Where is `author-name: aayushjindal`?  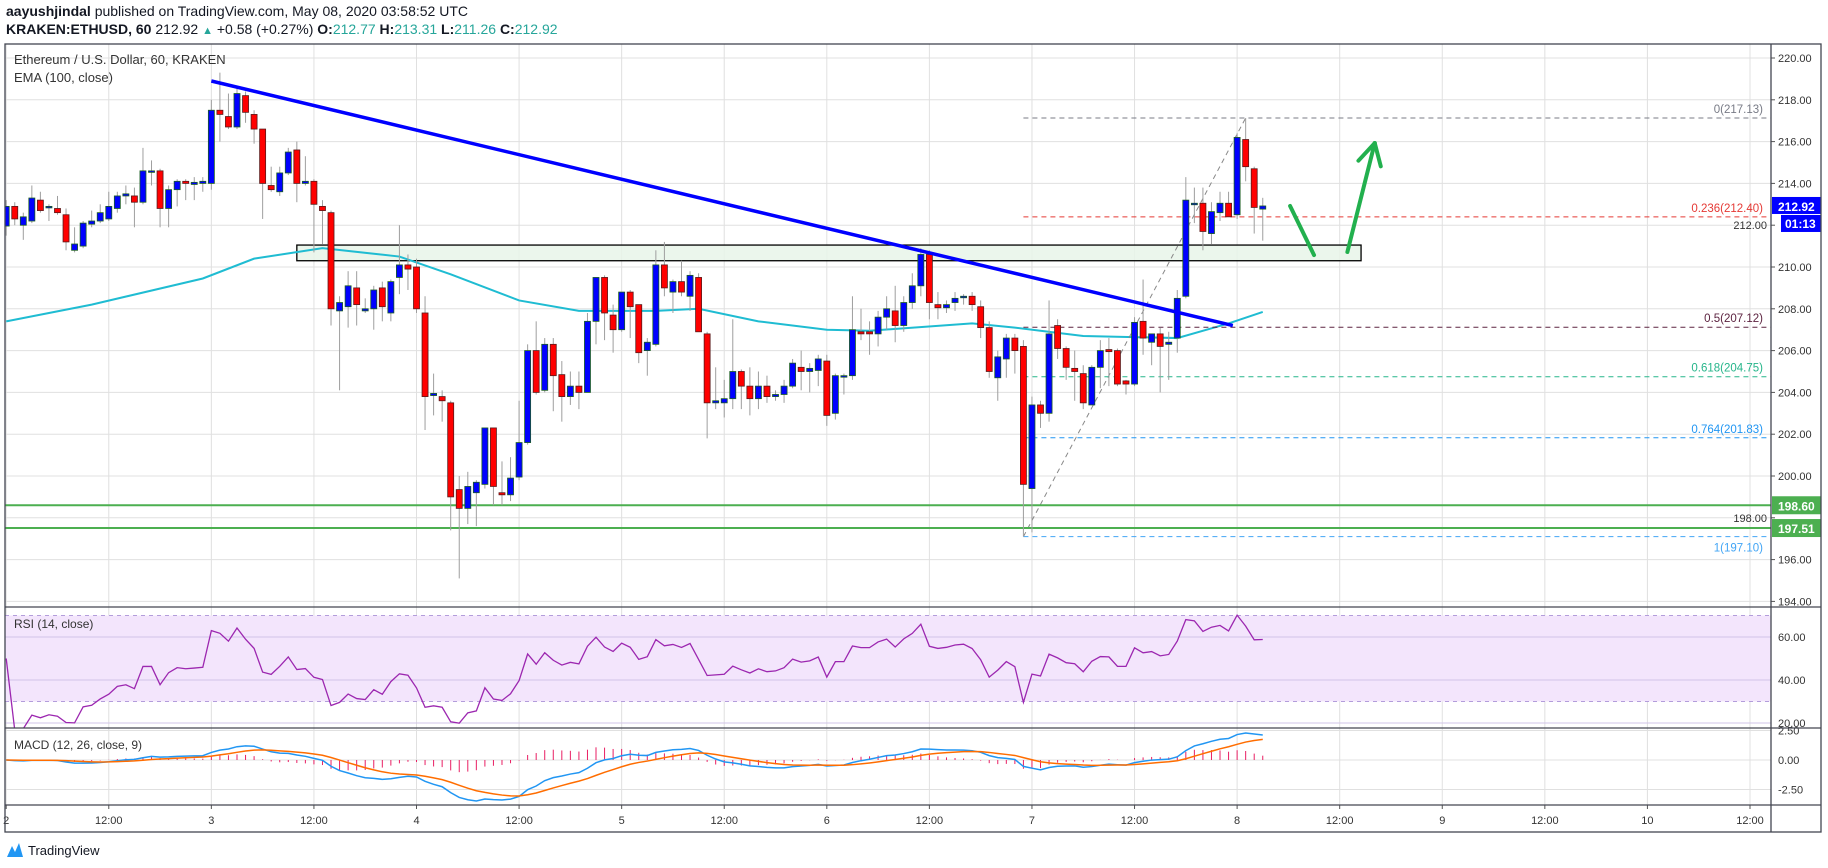 author-name: aayushjindal is located at coordinates (48, 11).